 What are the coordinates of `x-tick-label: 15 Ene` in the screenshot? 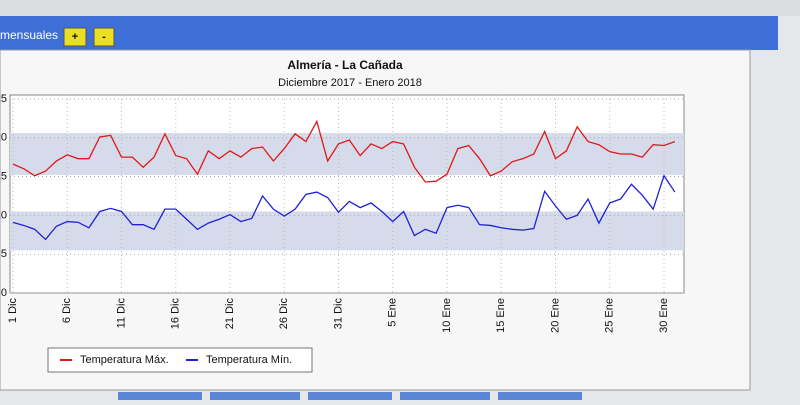 It's located at (501, 315).